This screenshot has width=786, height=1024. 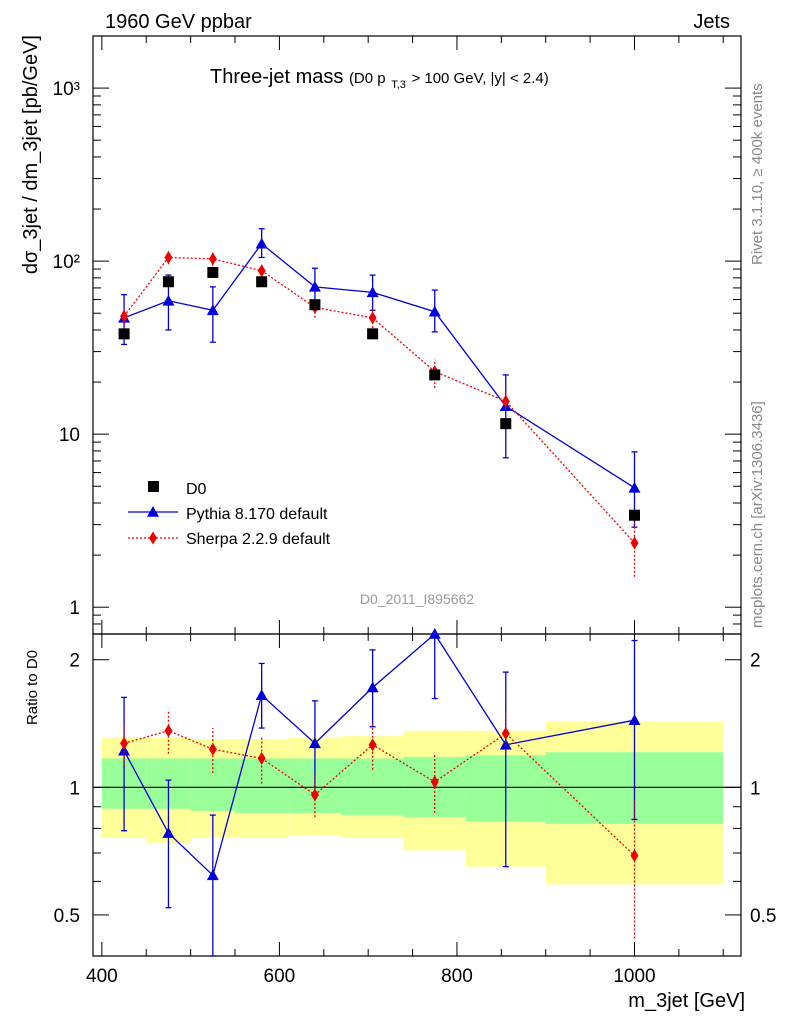 What do you see at coordinates (102, 976) in the screenshot?
I see `x-tick-label: 400` at bounding box center [102, 976].